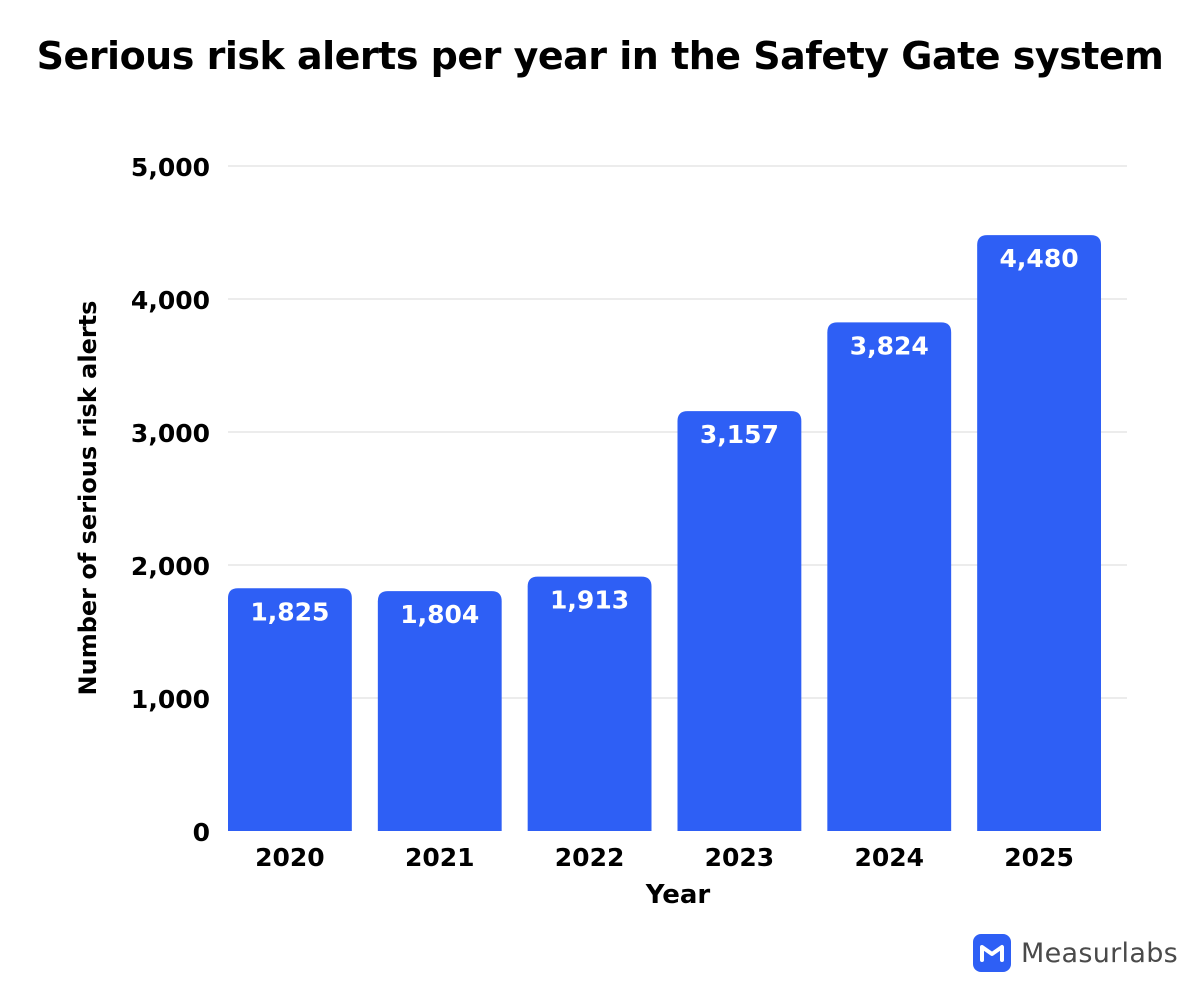  Describe the element at coordinates (439, 614) in the screenshot. I see `bar-value-label: 1,804` at that location.